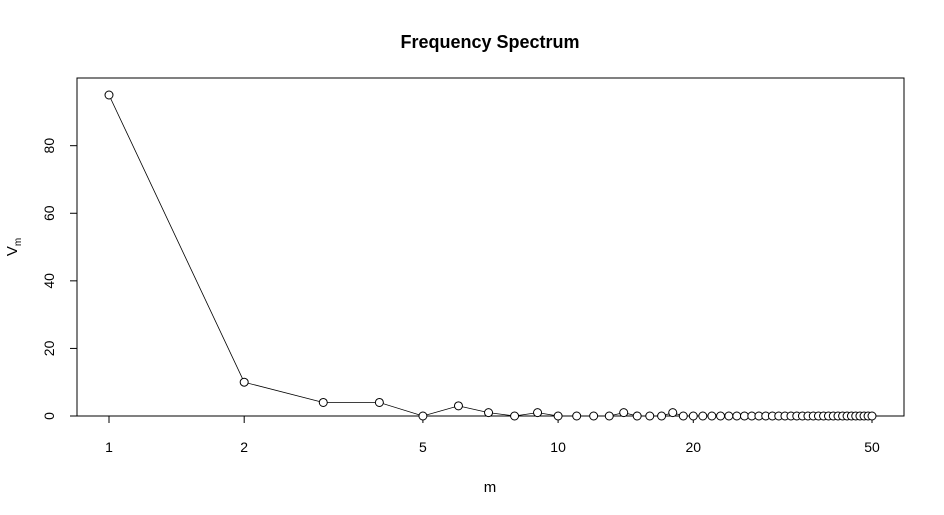 Image resolution: width=944 pixels, height=515 pixels. I want to click on x-axis-label: m, so click(490, 487).